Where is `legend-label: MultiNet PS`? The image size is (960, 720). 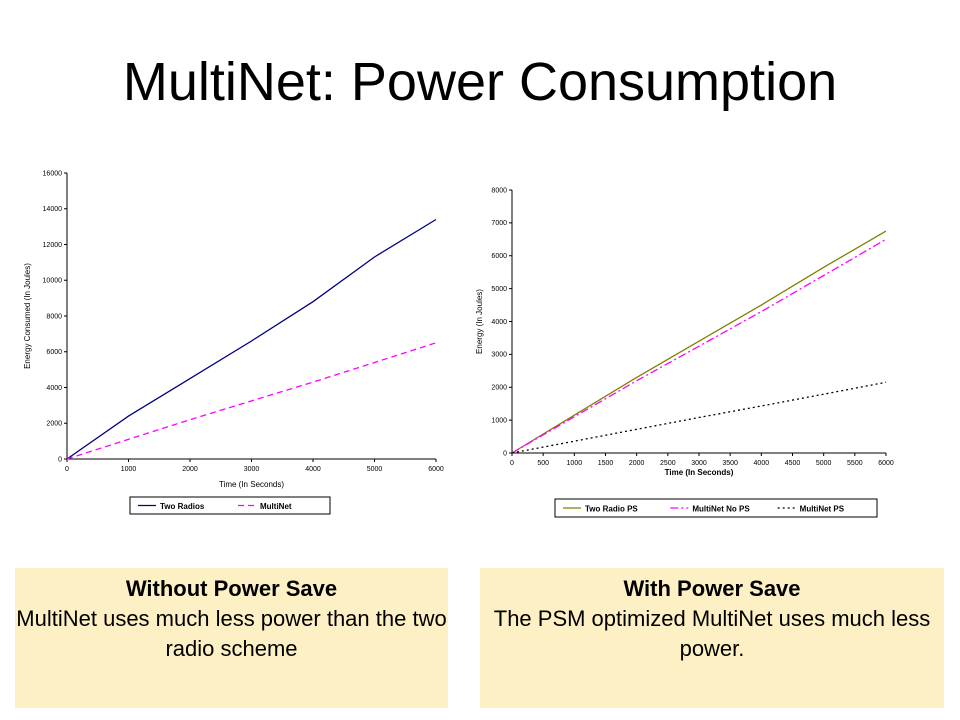 legend-label: MultiNet PS is located at coordinates (822, 509).